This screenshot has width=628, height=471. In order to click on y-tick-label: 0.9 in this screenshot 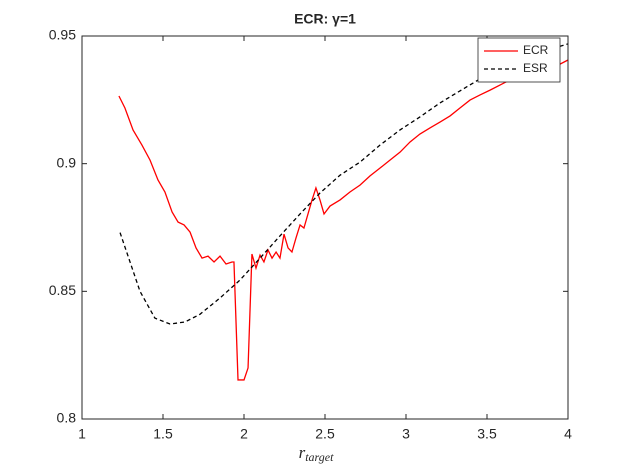, I will do `click(67, 162)`.